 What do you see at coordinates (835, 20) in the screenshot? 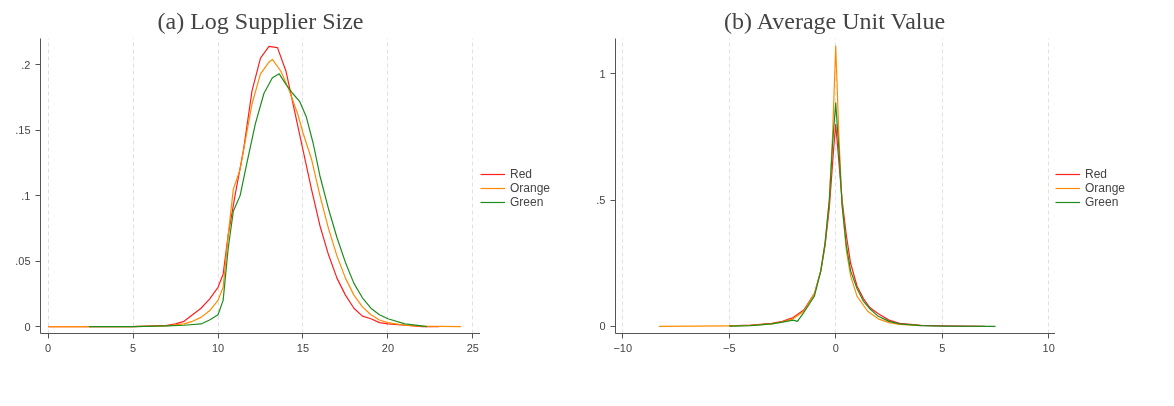
I see `chart-title: (b) Average Unit Value` at bounding box center [835, 20].